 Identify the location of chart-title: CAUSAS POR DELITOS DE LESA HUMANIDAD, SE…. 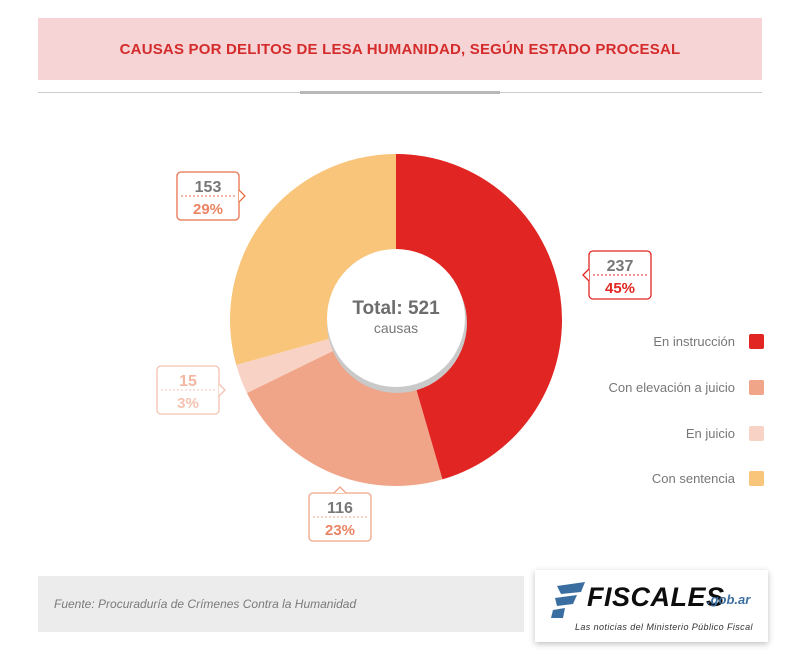
(400, 49).